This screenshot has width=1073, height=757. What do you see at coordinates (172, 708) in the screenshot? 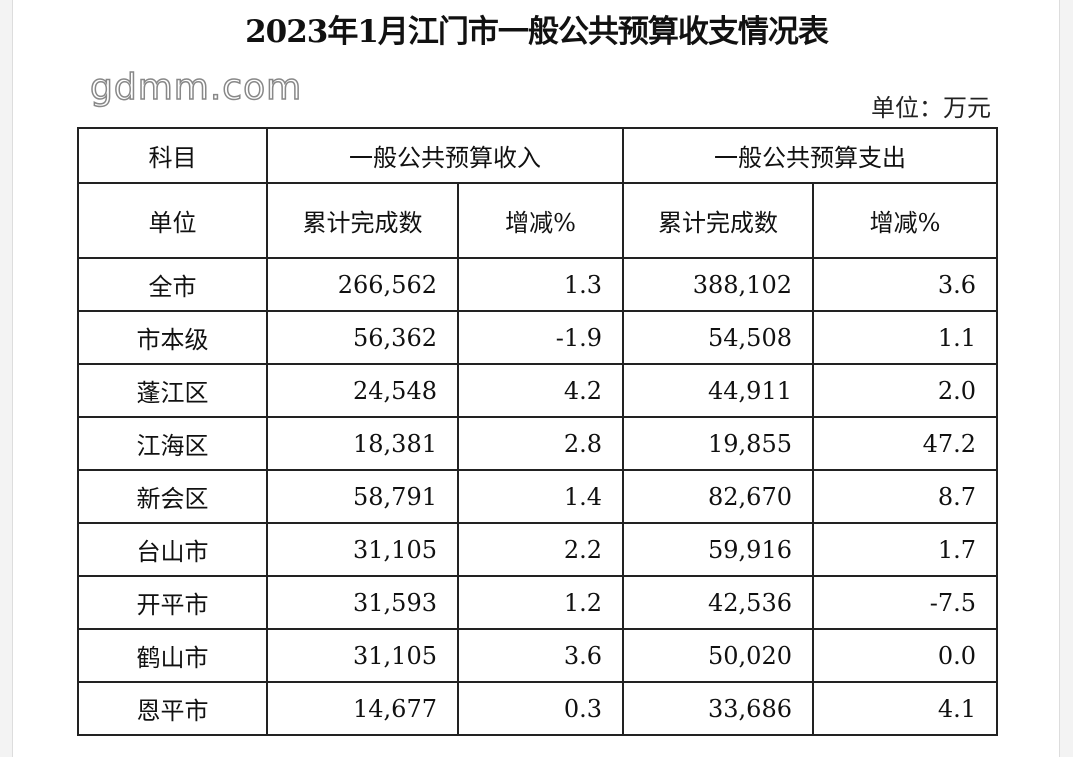
I see `unit-name-cell: 恩平市` at bounding box center [172, 708].